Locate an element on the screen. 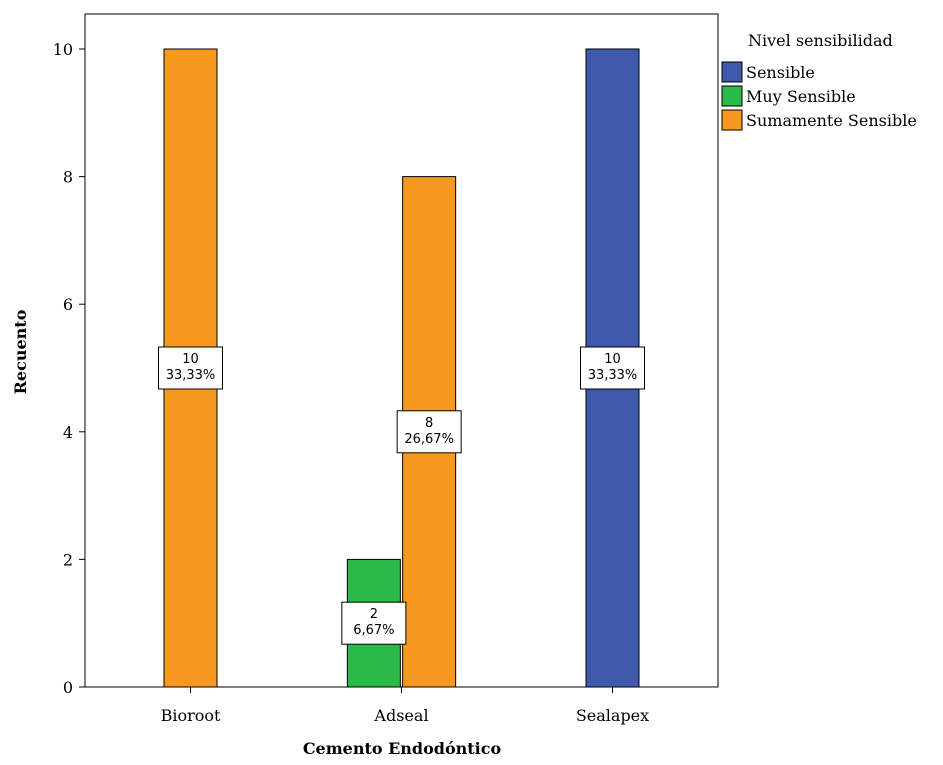 The image size is (943, 765). x-tick-label: Bioroot is located at coordinates (191, 715).